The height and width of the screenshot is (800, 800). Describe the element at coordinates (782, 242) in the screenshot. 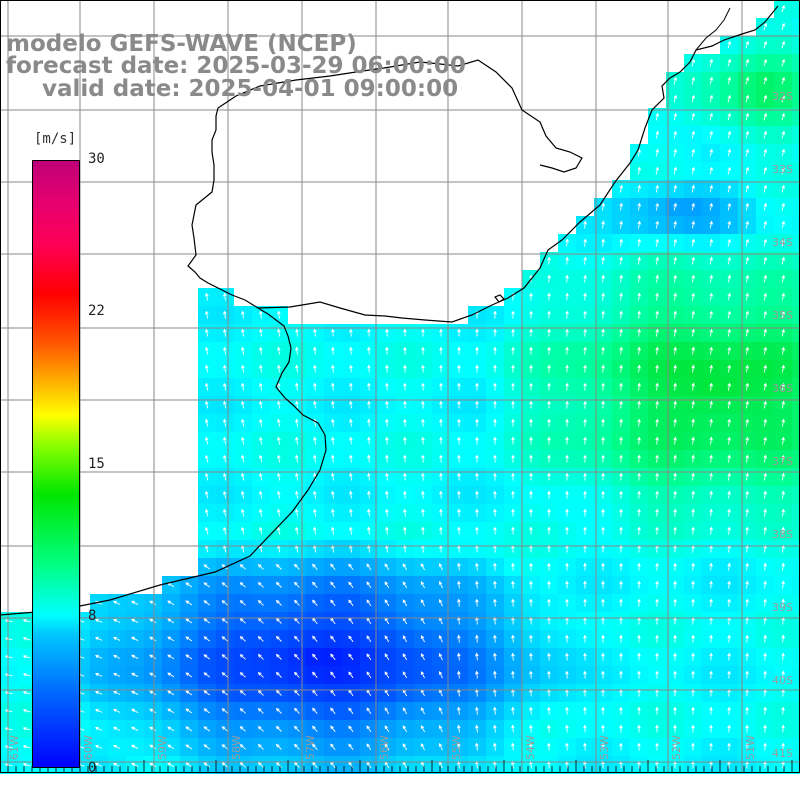

I see `lat-label: 34S` at that location.